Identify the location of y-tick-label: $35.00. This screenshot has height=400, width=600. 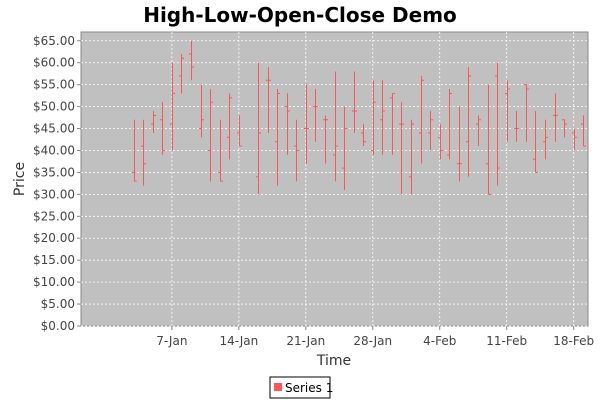
(54, 172).